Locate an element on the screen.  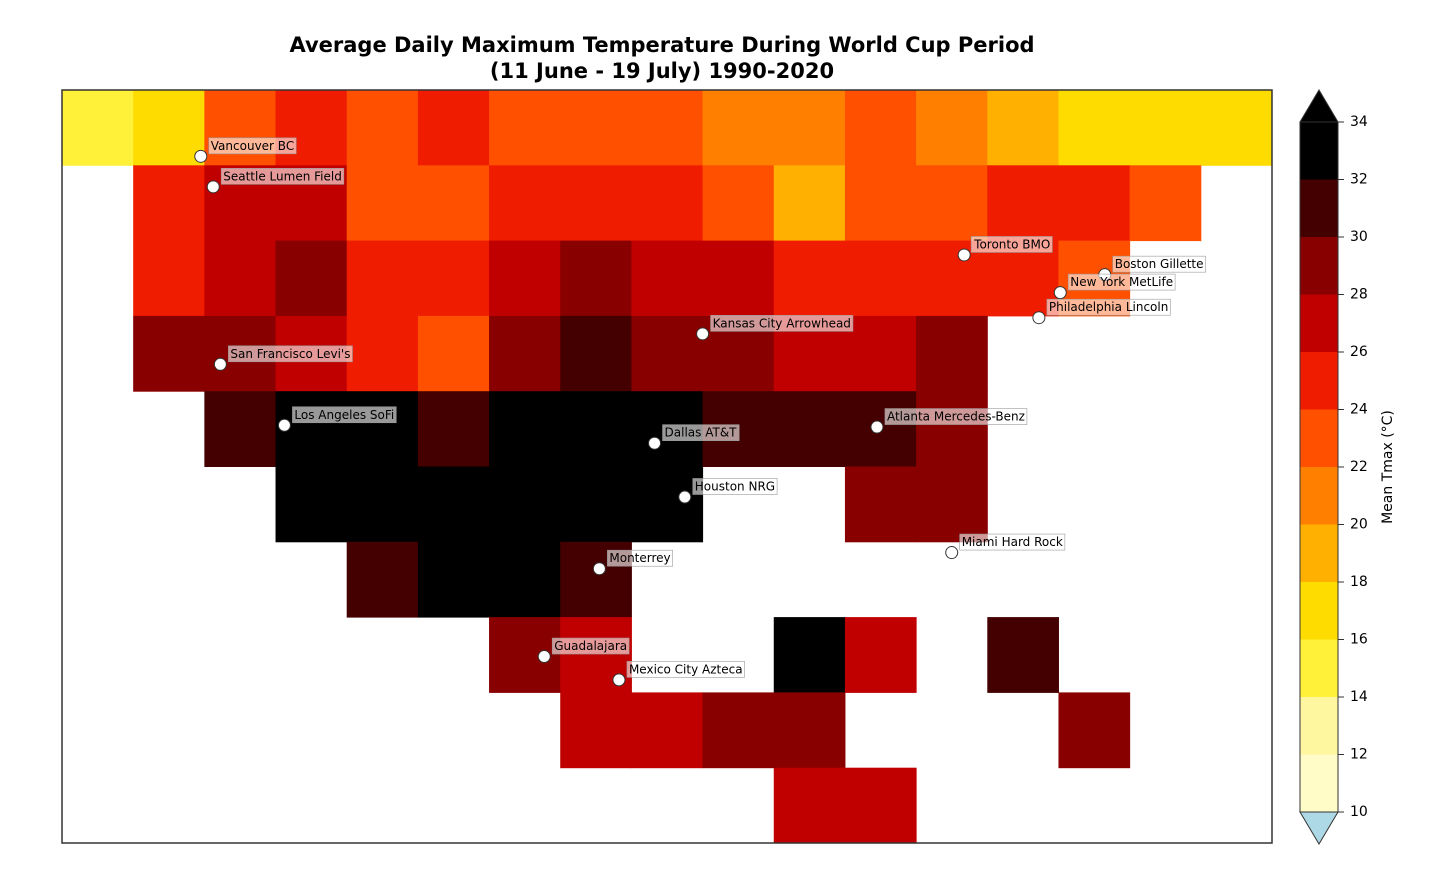
colorbar-tick-label: 16 is located at coordinates (1359, 640).